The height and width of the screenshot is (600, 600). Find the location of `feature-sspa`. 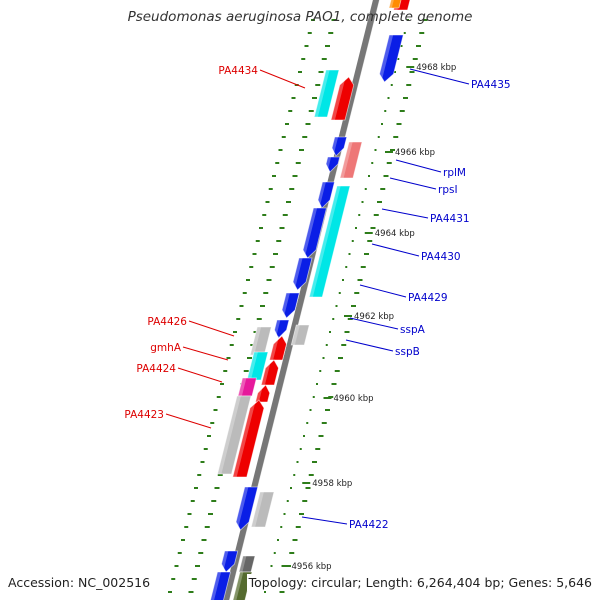

feature-sspa is located at coordinates (282, 329).